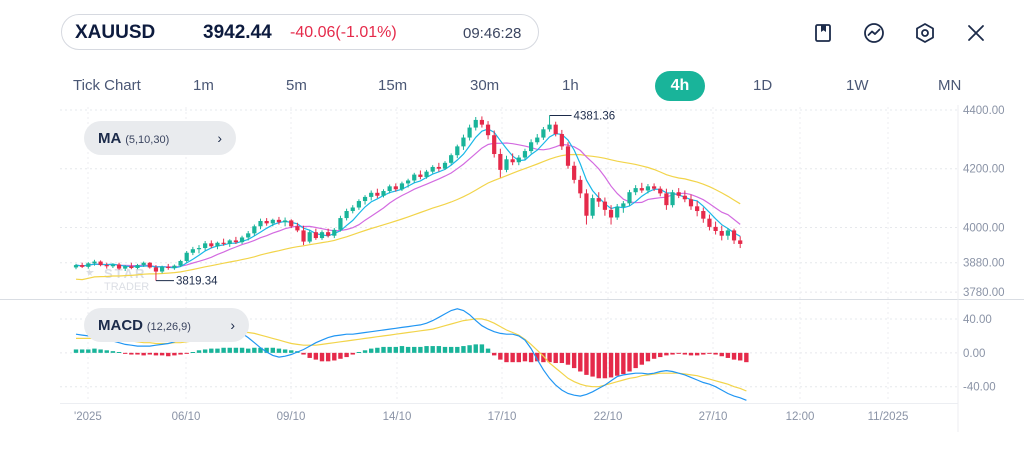  Describe the element at coordinates (823, 33) in the screenshot. I see `bookmark-icon` at that location.